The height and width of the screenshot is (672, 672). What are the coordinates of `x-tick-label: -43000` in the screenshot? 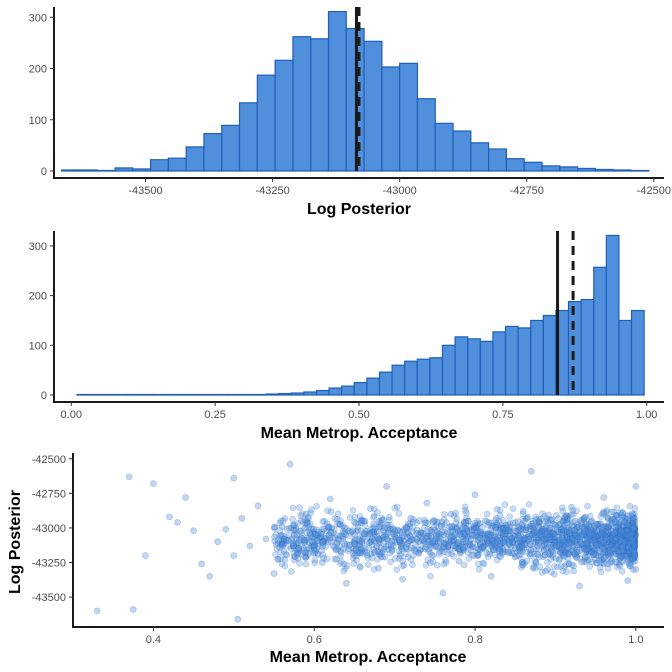 It's located at (400, 191).